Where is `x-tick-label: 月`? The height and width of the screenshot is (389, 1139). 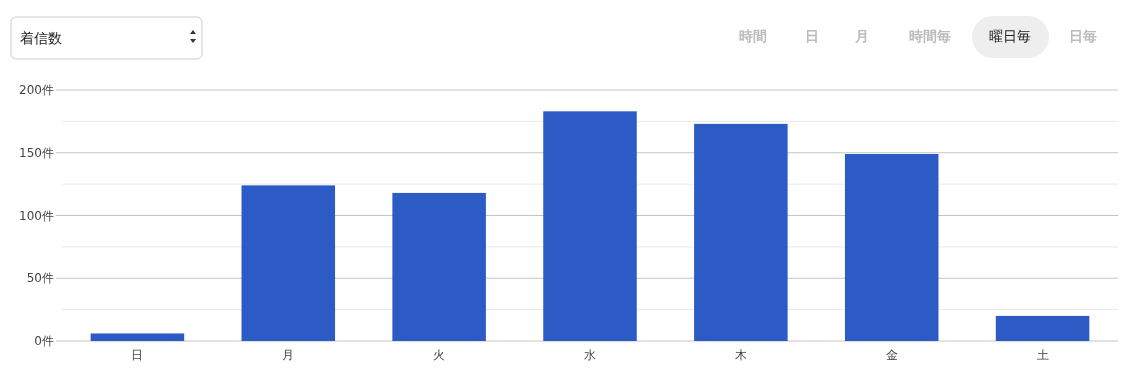 x-tick-label: 月 is located at coordinates (288, 355).